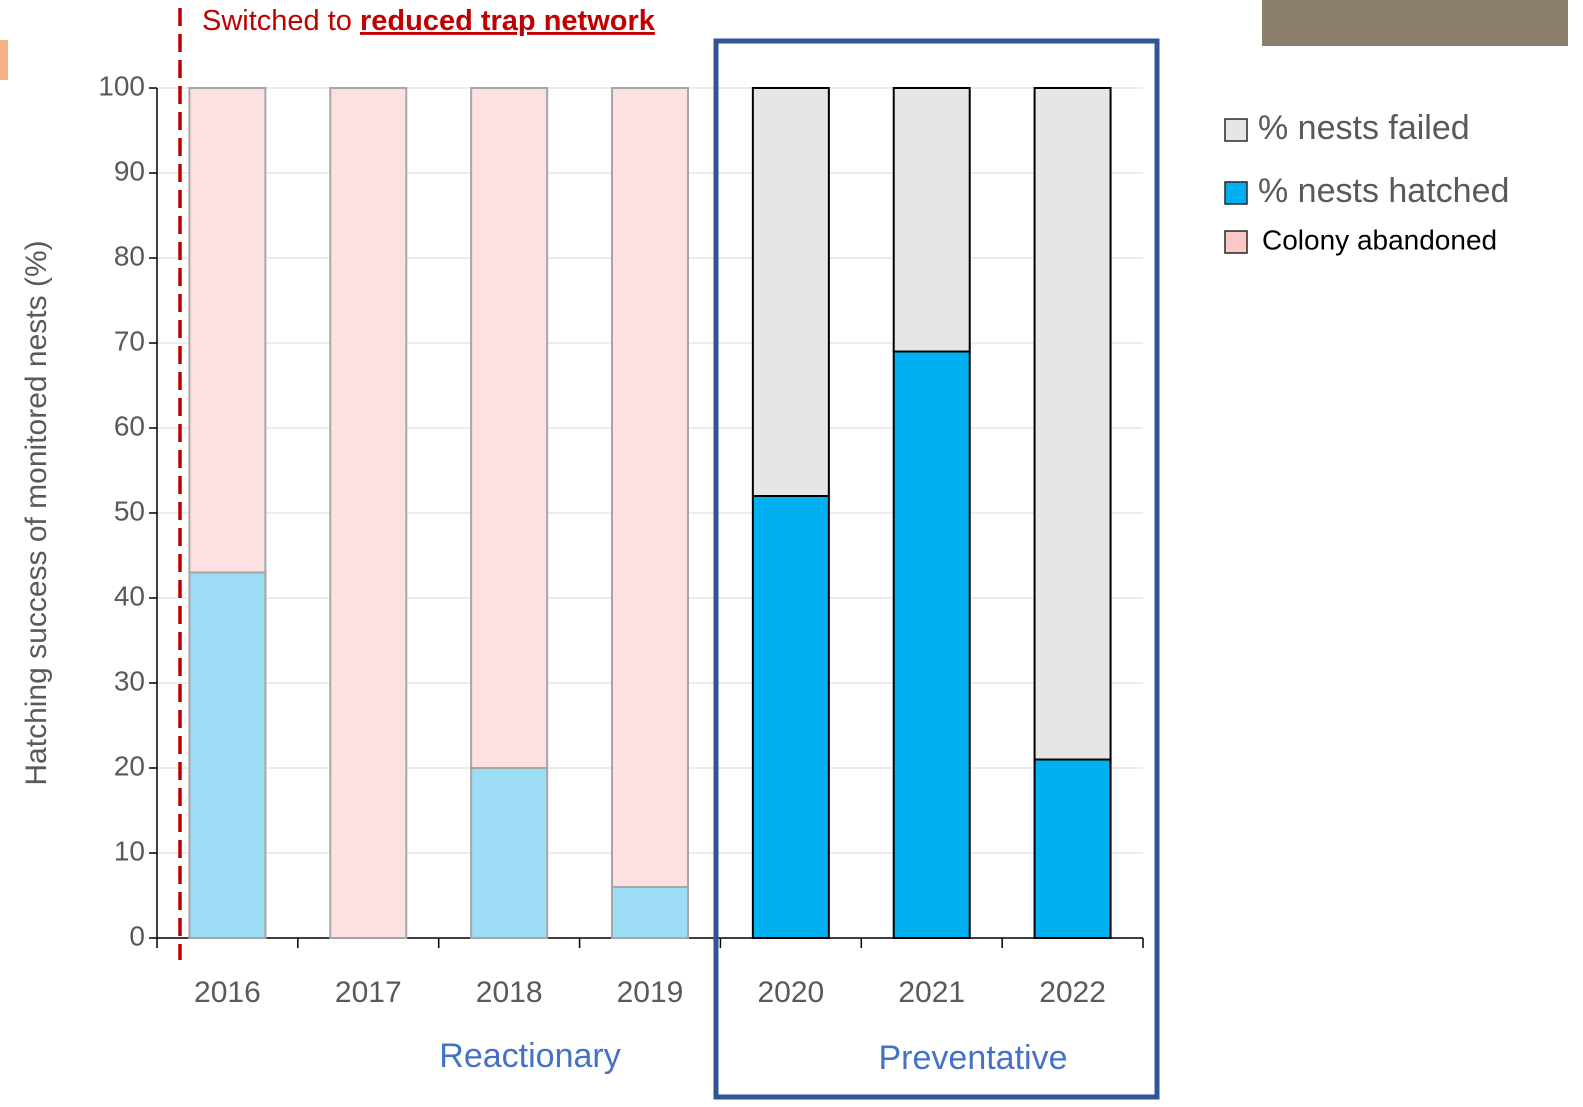 The width and height of the screenshot is (1583, 1107). I want to click on y-tick-label: 50, so click(129, 510).